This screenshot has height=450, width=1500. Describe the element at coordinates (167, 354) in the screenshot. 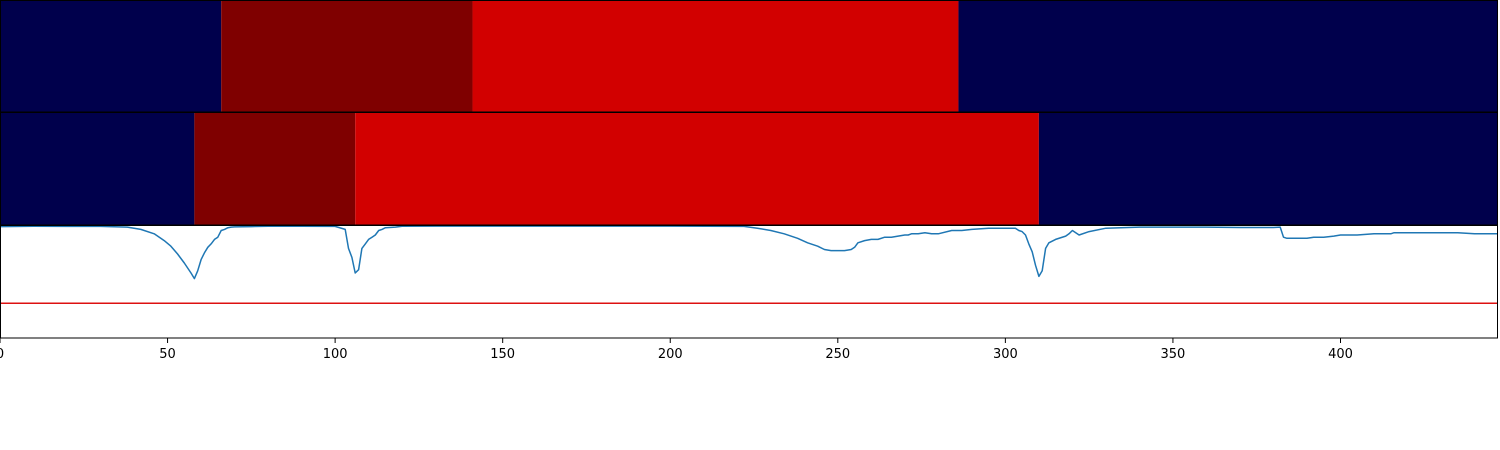

I see `x-tick-label-1: 50` at that location.